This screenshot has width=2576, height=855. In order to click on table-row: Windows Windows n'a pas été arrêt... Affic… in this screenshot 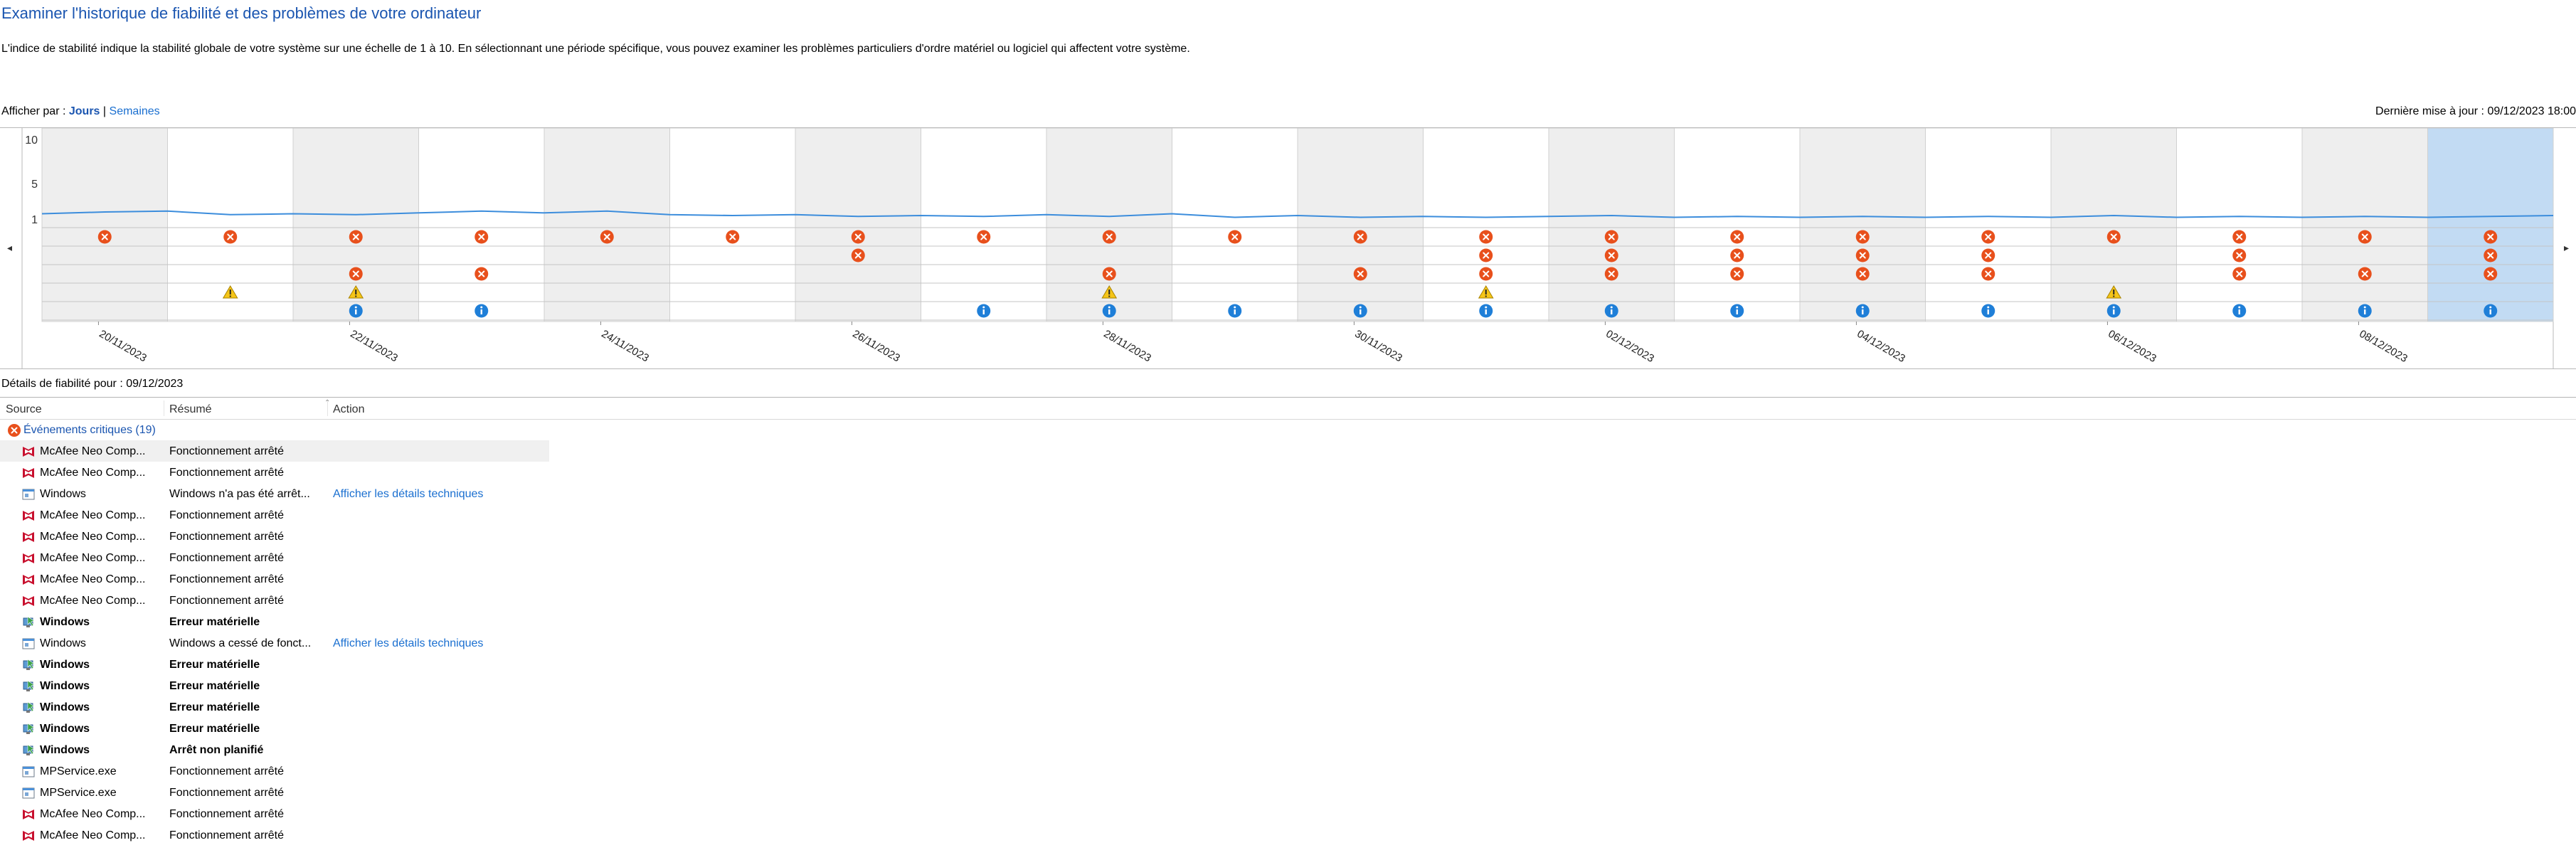, I will do `click(274, 494)`.